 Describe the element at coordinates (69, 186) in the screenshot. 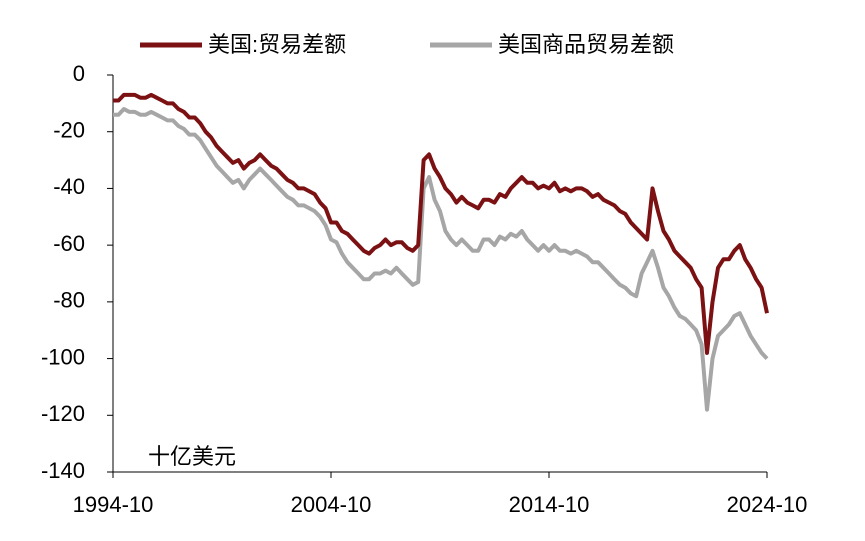

I see `y-tick-label: -40` at that location.